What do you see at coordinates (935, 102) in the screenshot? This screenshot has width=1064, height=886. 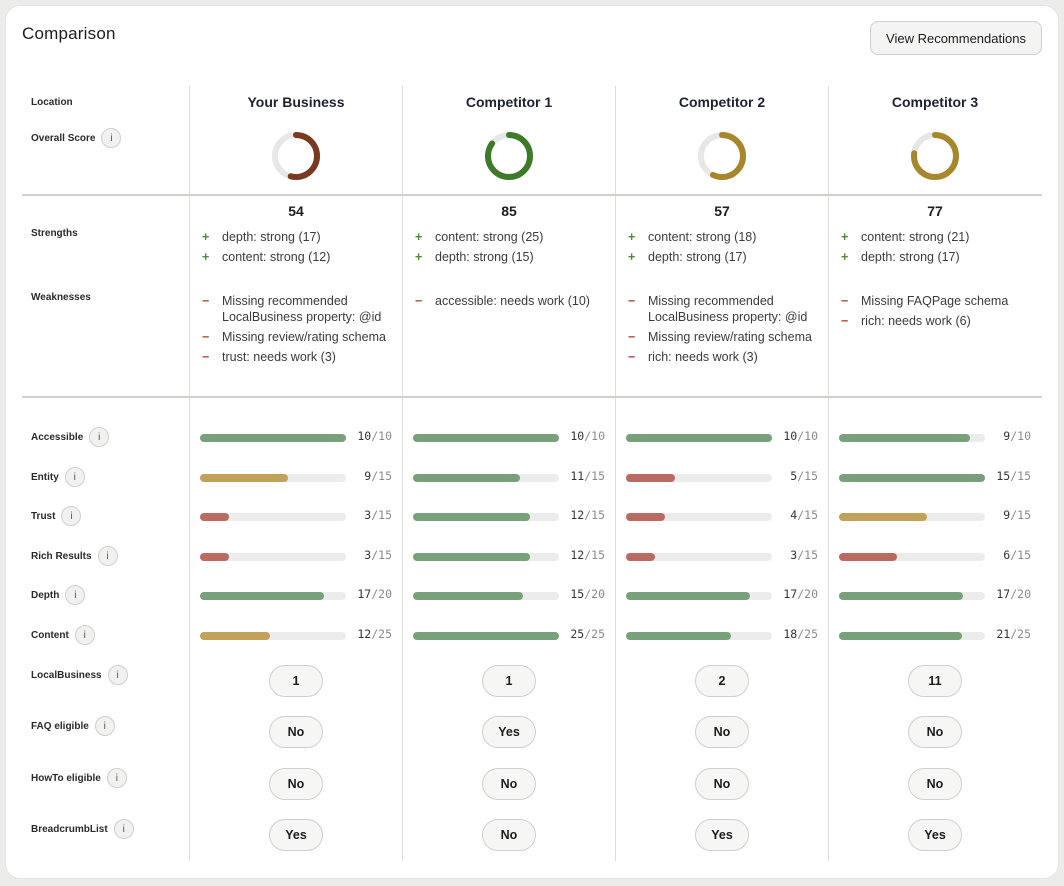 I see `column-header: Competitor 3` at bounding box center [935, 102].